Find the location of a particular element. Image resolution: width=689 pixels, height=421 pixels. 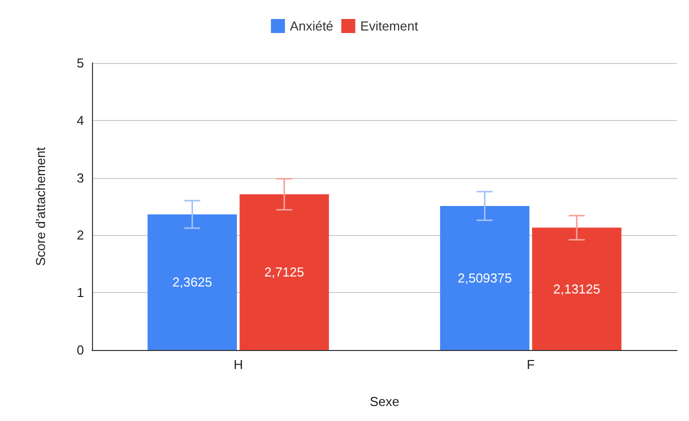

legend-label: Evitement is located at coordinates (389, 26).